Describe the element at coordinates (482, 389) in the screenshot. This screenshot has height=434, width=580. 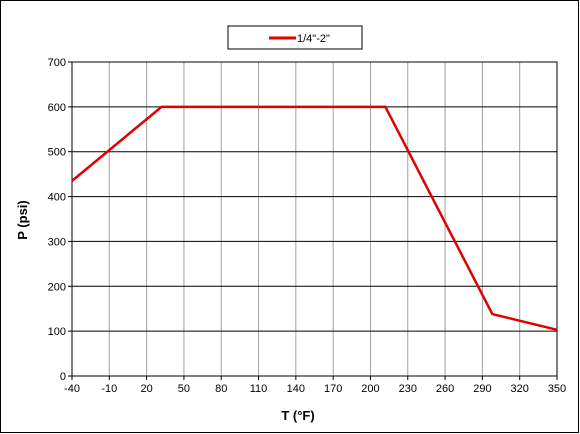
I see `x-tick-label: 290` at that location.